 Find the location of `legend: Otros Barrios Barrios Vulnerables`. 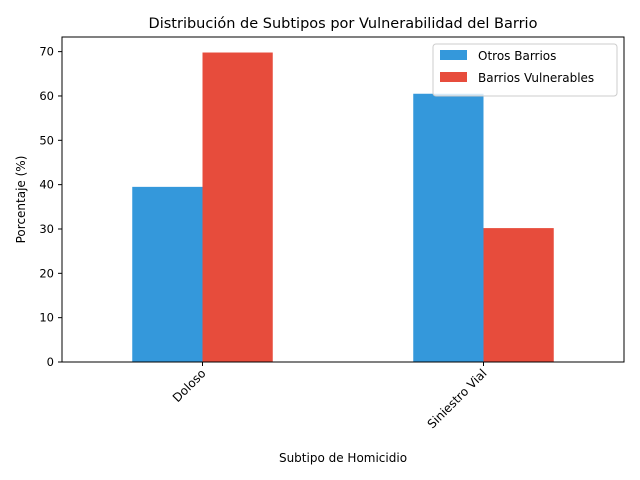

legend: Otros Barrios Barrios Vulnerables is located at coordinates (525, 70).